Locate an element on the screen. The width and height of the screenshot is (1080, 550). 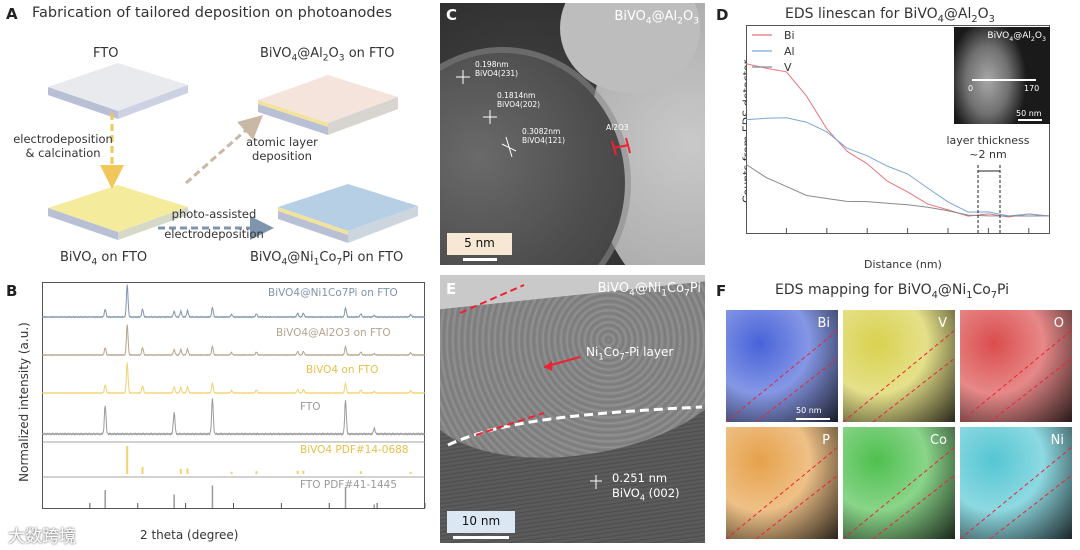
linescan-line is located at coordinates (1004, 80).